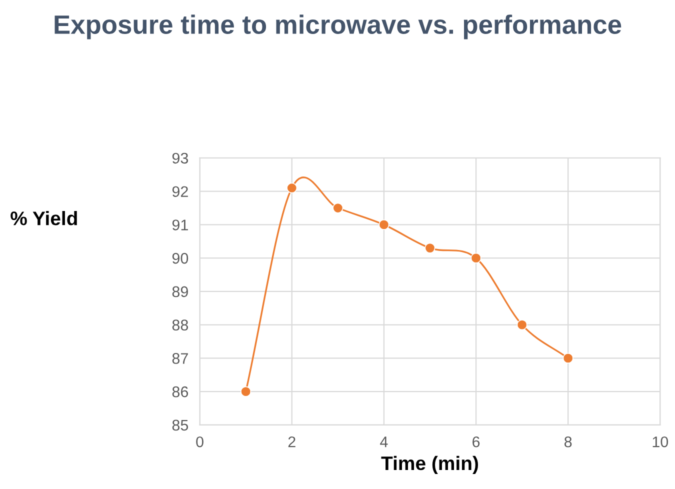  Describe the element at coordinates (180, 292) in the screenshot. I see `y-tick-label: 89` at that location.